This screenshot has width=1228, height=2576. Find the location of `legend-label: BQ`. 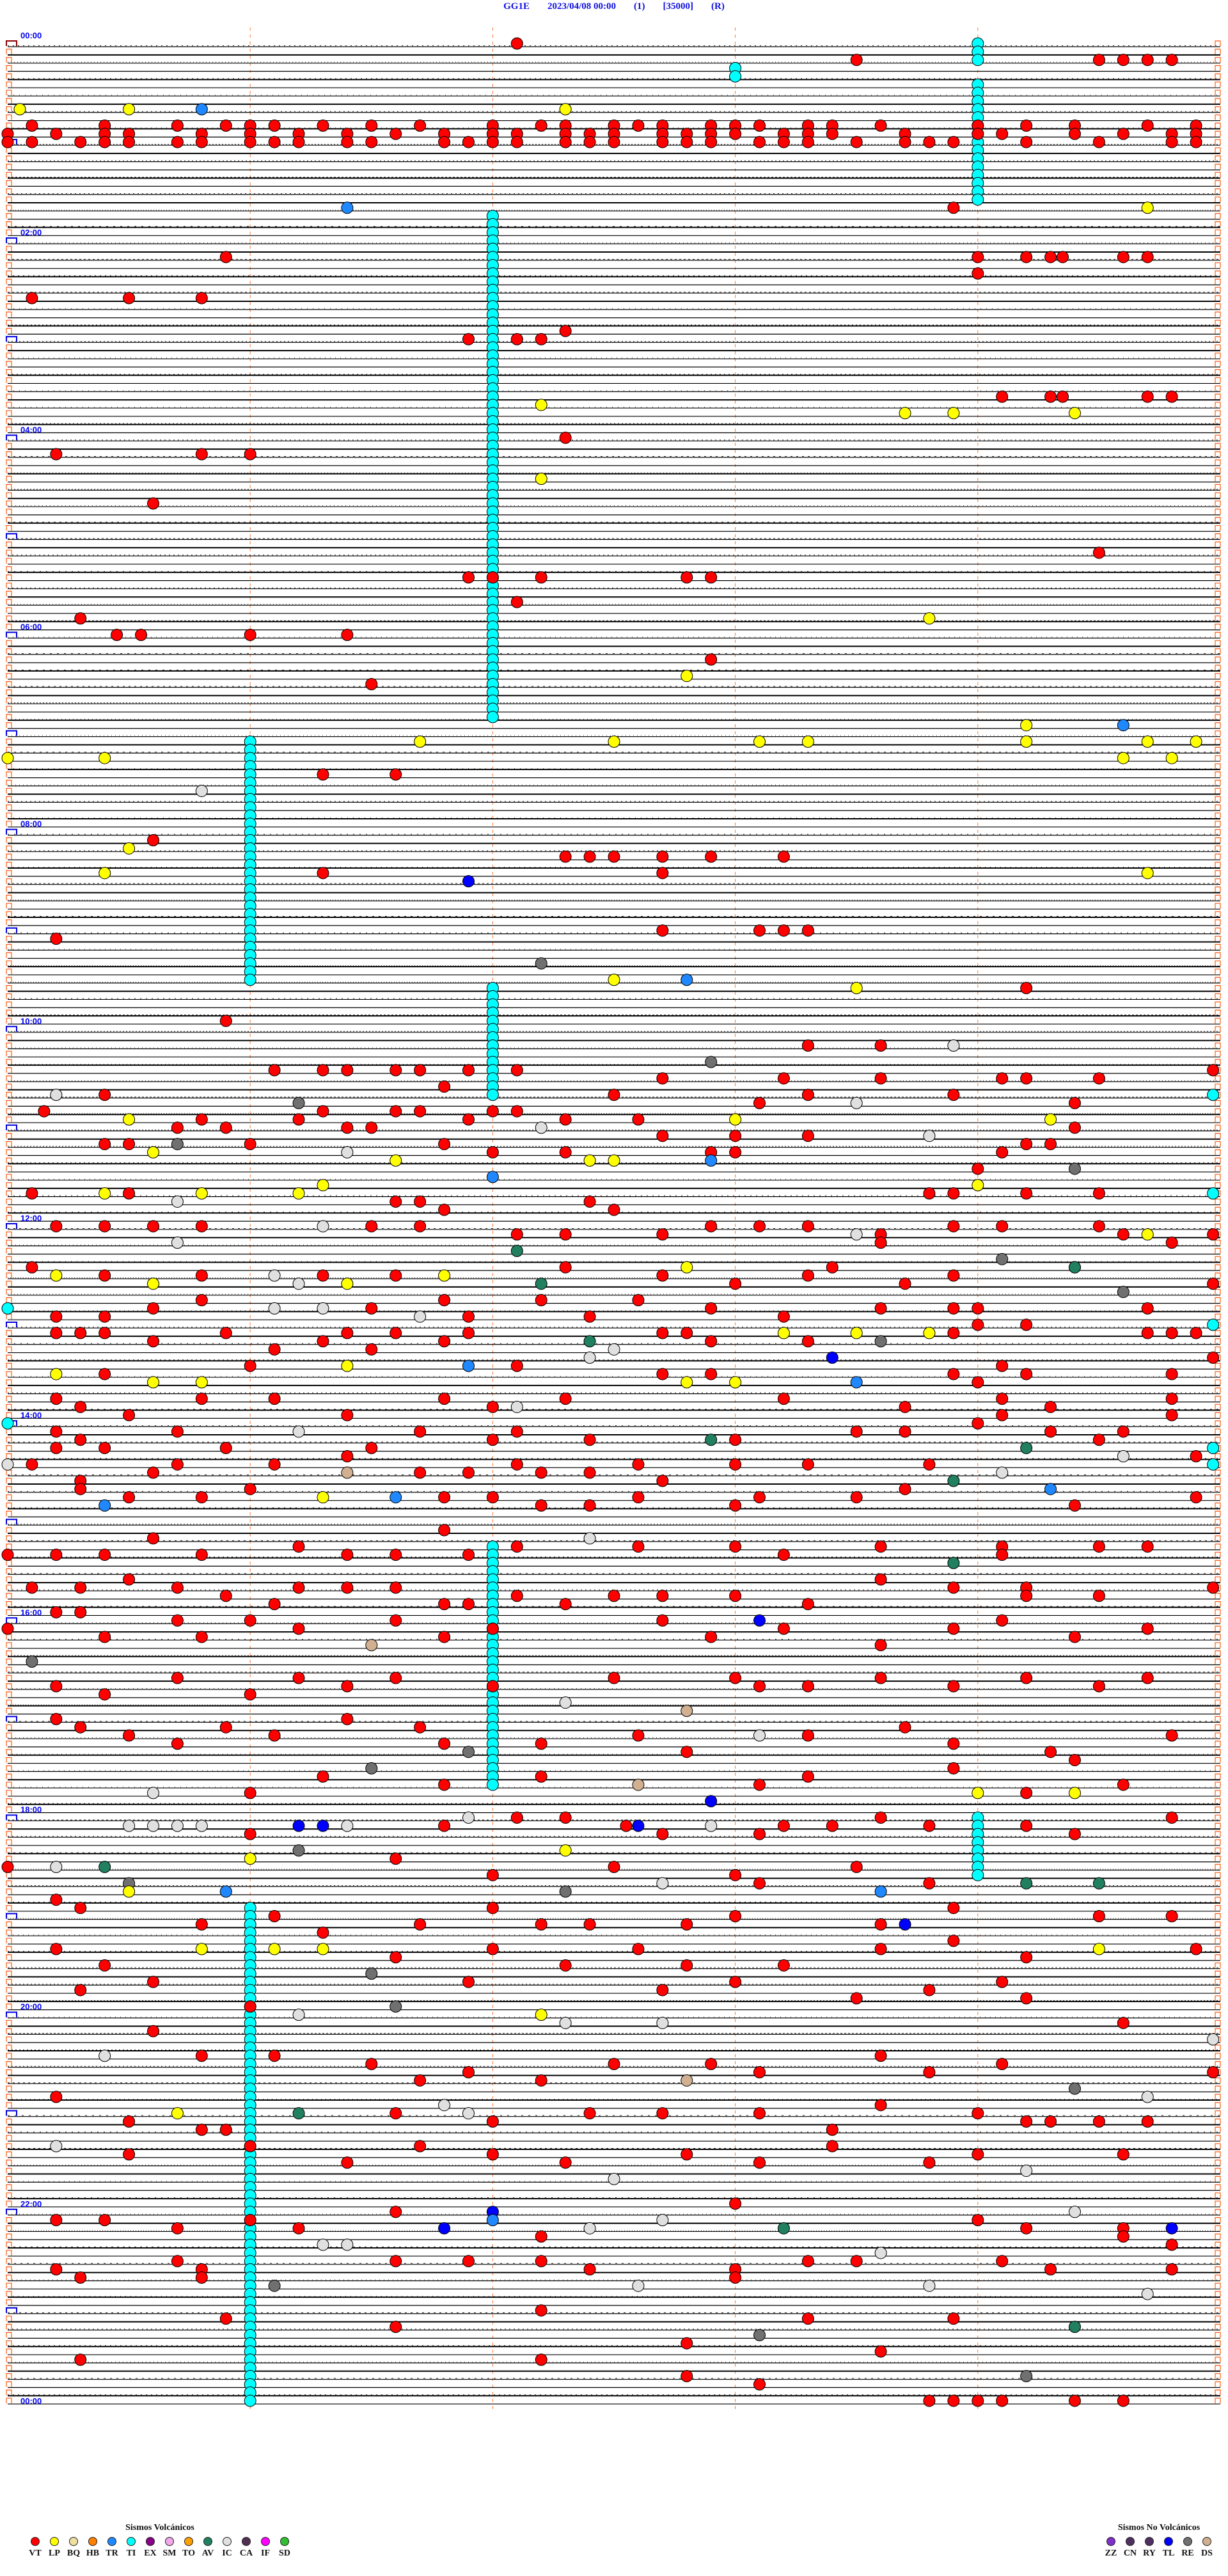

legend-label: BQ is located at coordinates (74, 2553).